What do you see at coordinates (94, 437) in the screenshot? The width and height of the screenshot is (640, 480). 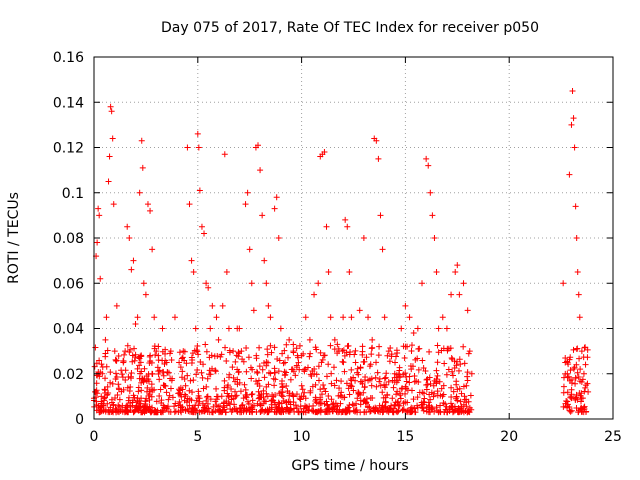 I see `x-tick-label: 0` at bounding box center [94, 437].